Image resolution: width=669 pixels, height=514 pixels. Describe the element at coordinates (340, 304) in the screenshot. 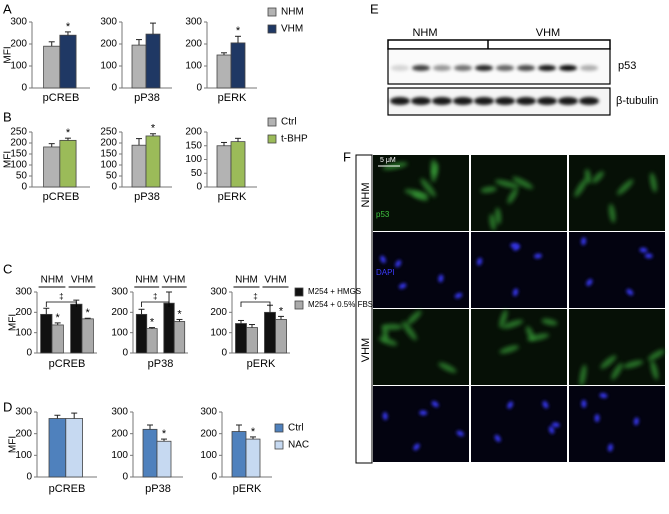

I see `legend-label: M254 + 0.5% FBS` at that location.